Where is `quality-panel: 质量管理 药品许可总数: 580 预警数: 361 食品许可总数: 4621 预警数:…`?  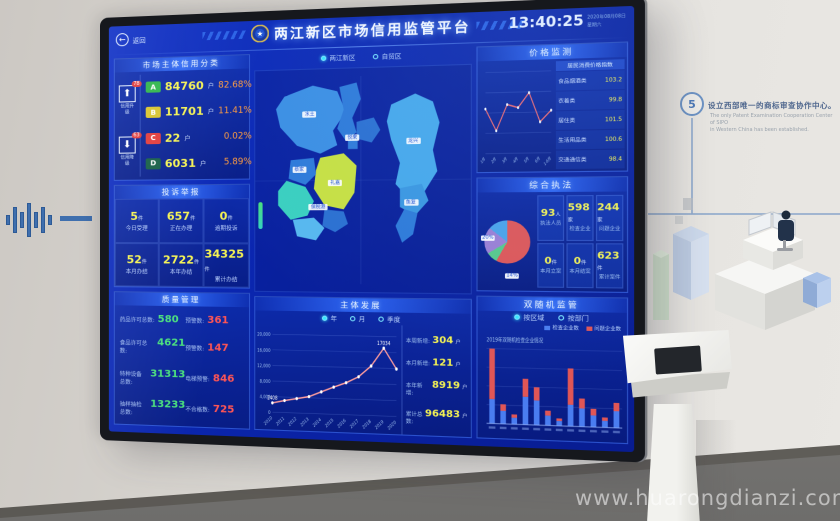 quality-panel: 质量管理 药品许可总数: 580 预警数: 361 食品许可总数: 4621 预警数:… is located at coordinates (182, 360).